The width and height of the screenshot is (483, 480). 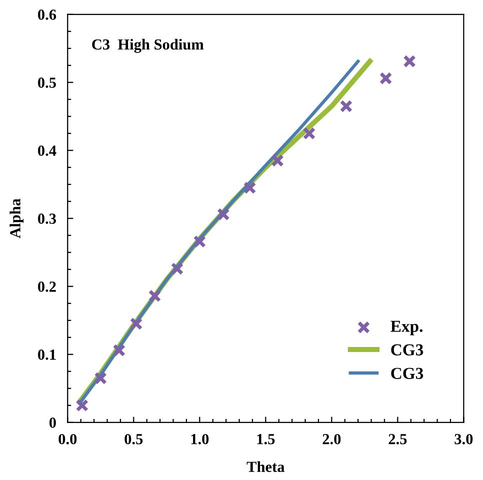 What do you see at coordinates (47, 287) in the screenshot?
I see `y-tick-label: 0.2` at bounding box center [47, 287].